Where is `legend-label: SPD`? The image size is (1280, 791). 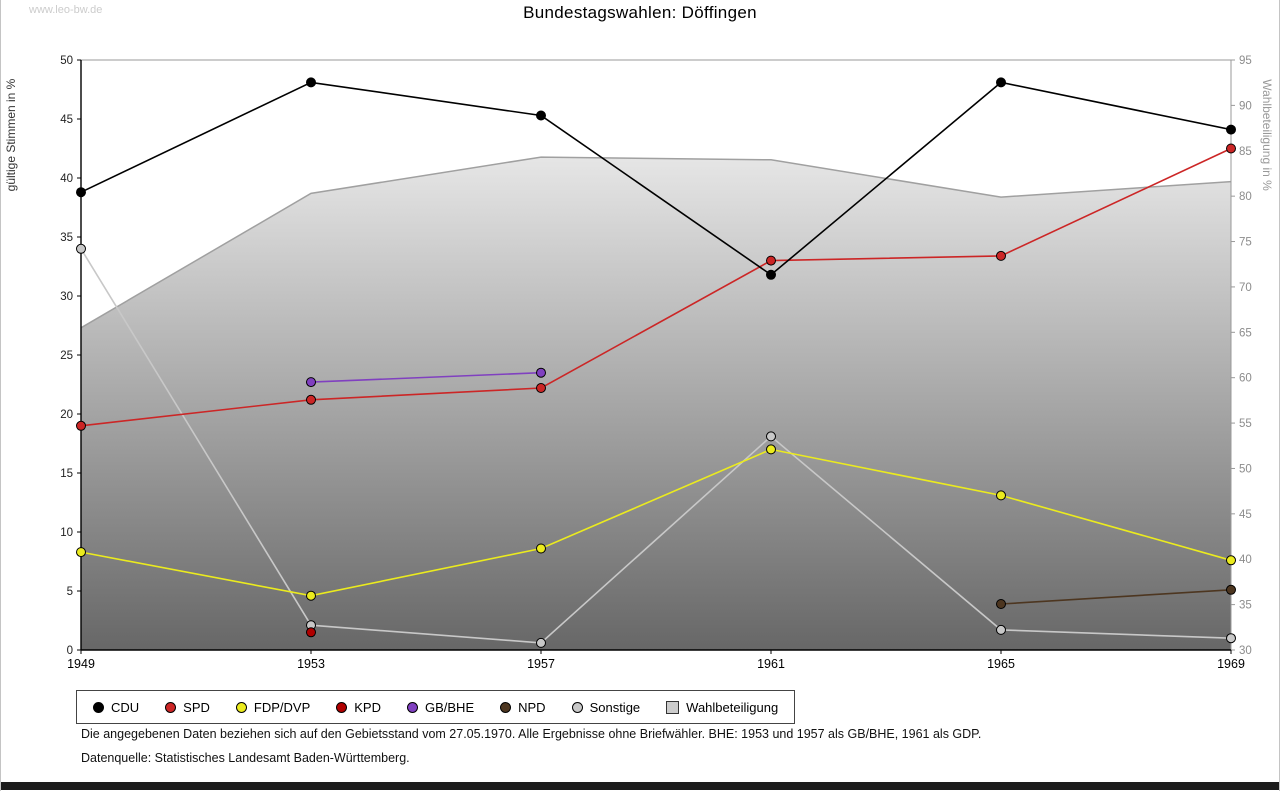
legend-label: SPD is located at coordinates (196, 707).